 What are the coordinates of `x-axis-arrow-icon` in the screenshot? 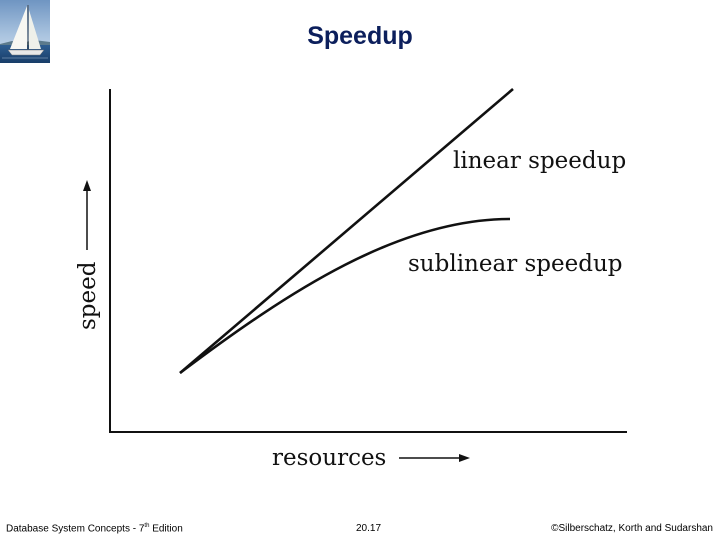 It's located at (464, 458).